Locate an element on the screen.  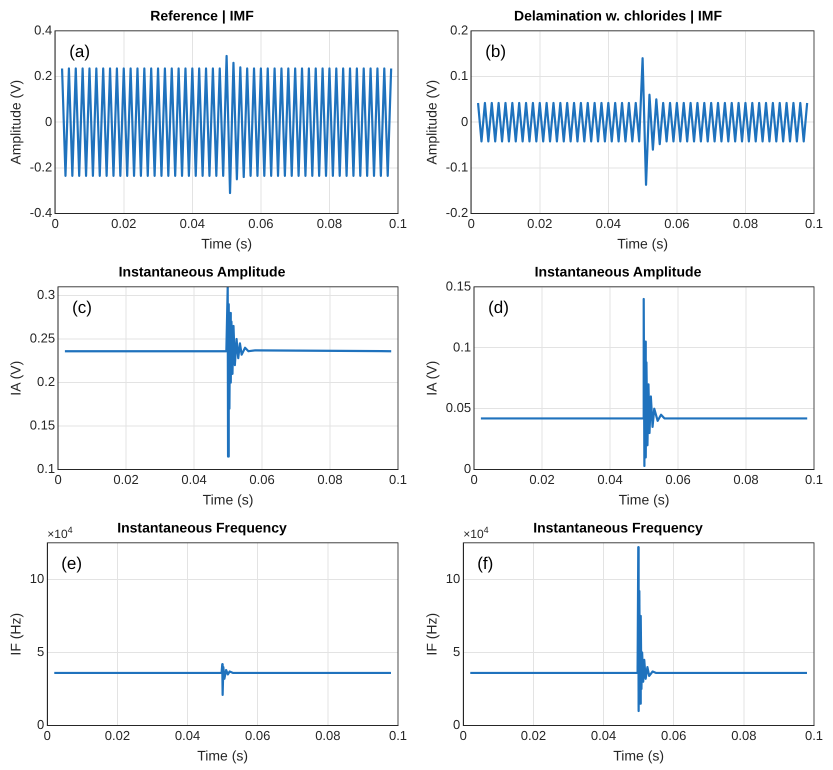
annotation: (a) is located at coordinates (79, 51).